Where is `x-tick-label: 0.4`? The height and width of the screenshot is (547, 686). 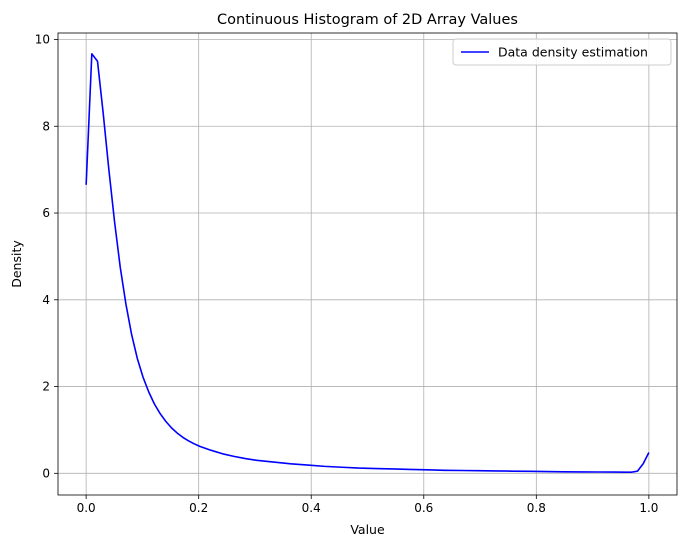 x-tick-label: 0.4 is located at coordinates (311, 508).